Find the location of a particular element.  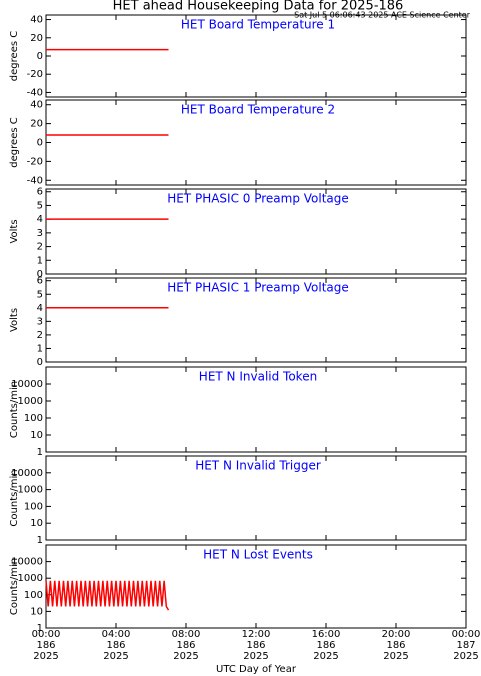

x-tick-label: 08:00 is located at coordinates (186, 634).